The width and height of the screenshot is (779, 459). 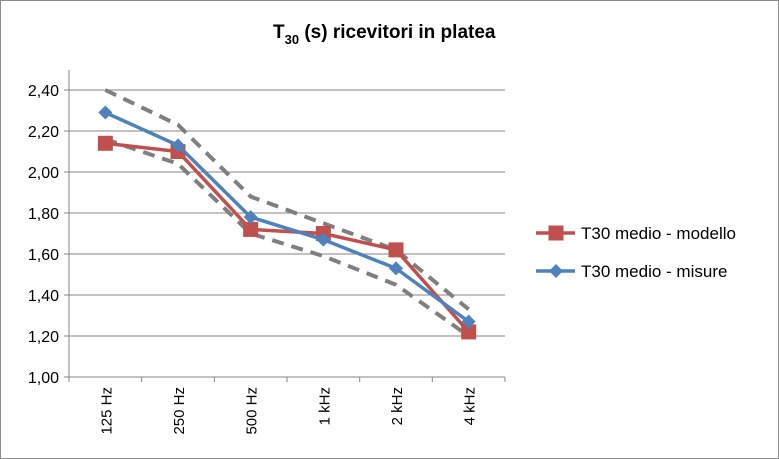 I want to click on y-tick-label: 2,20, so click(x=43, y=132).